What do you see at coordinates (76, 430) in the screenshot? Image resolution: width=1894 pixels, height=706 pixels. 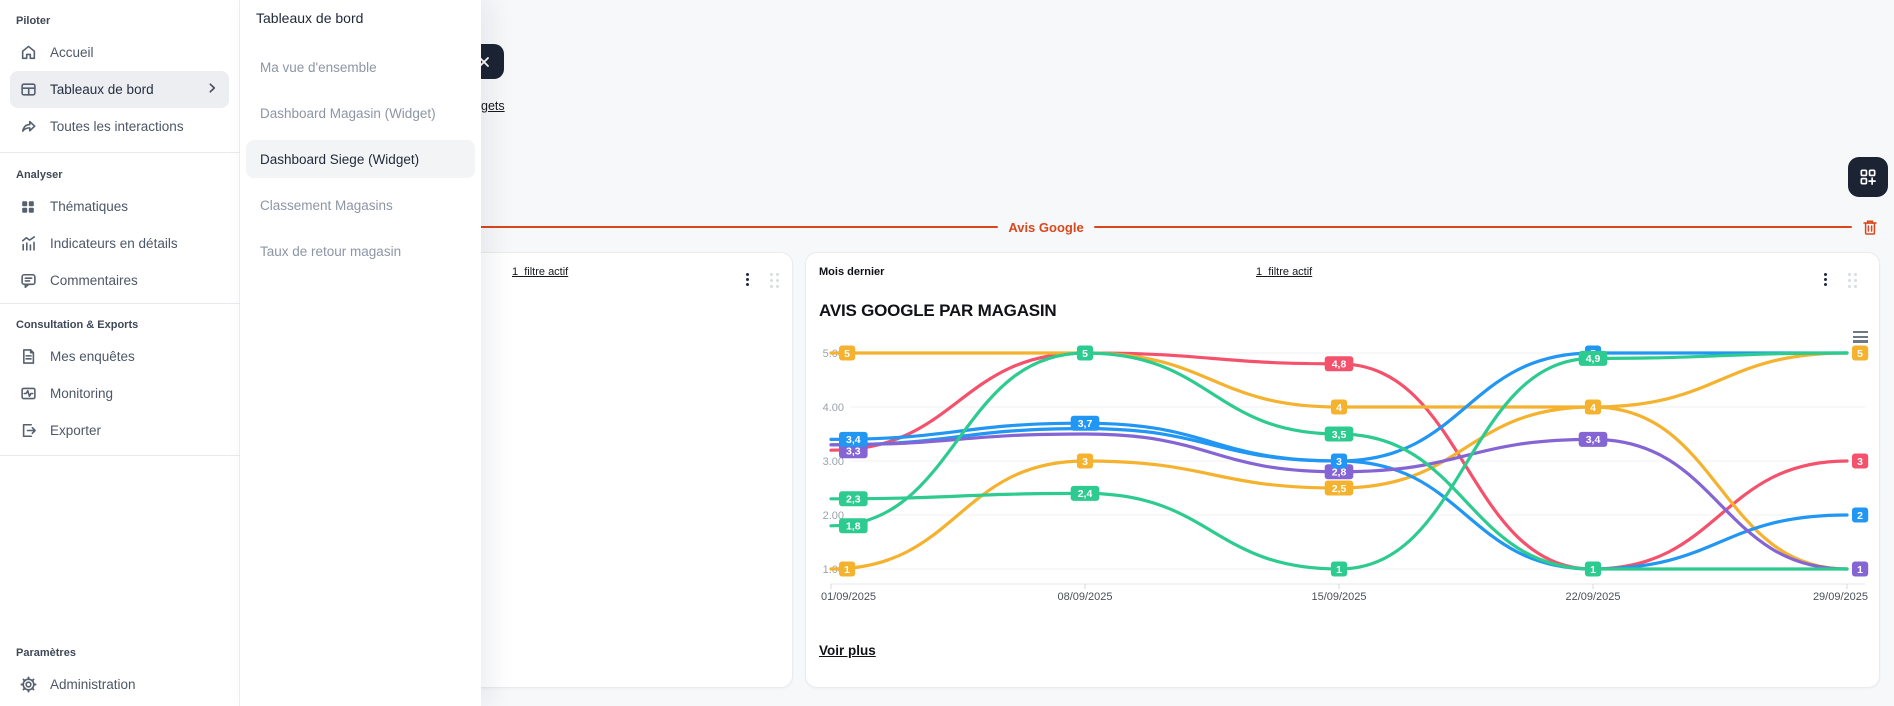 I see `sidebar-item-label: Exporter` at bounding box center [76, 430].